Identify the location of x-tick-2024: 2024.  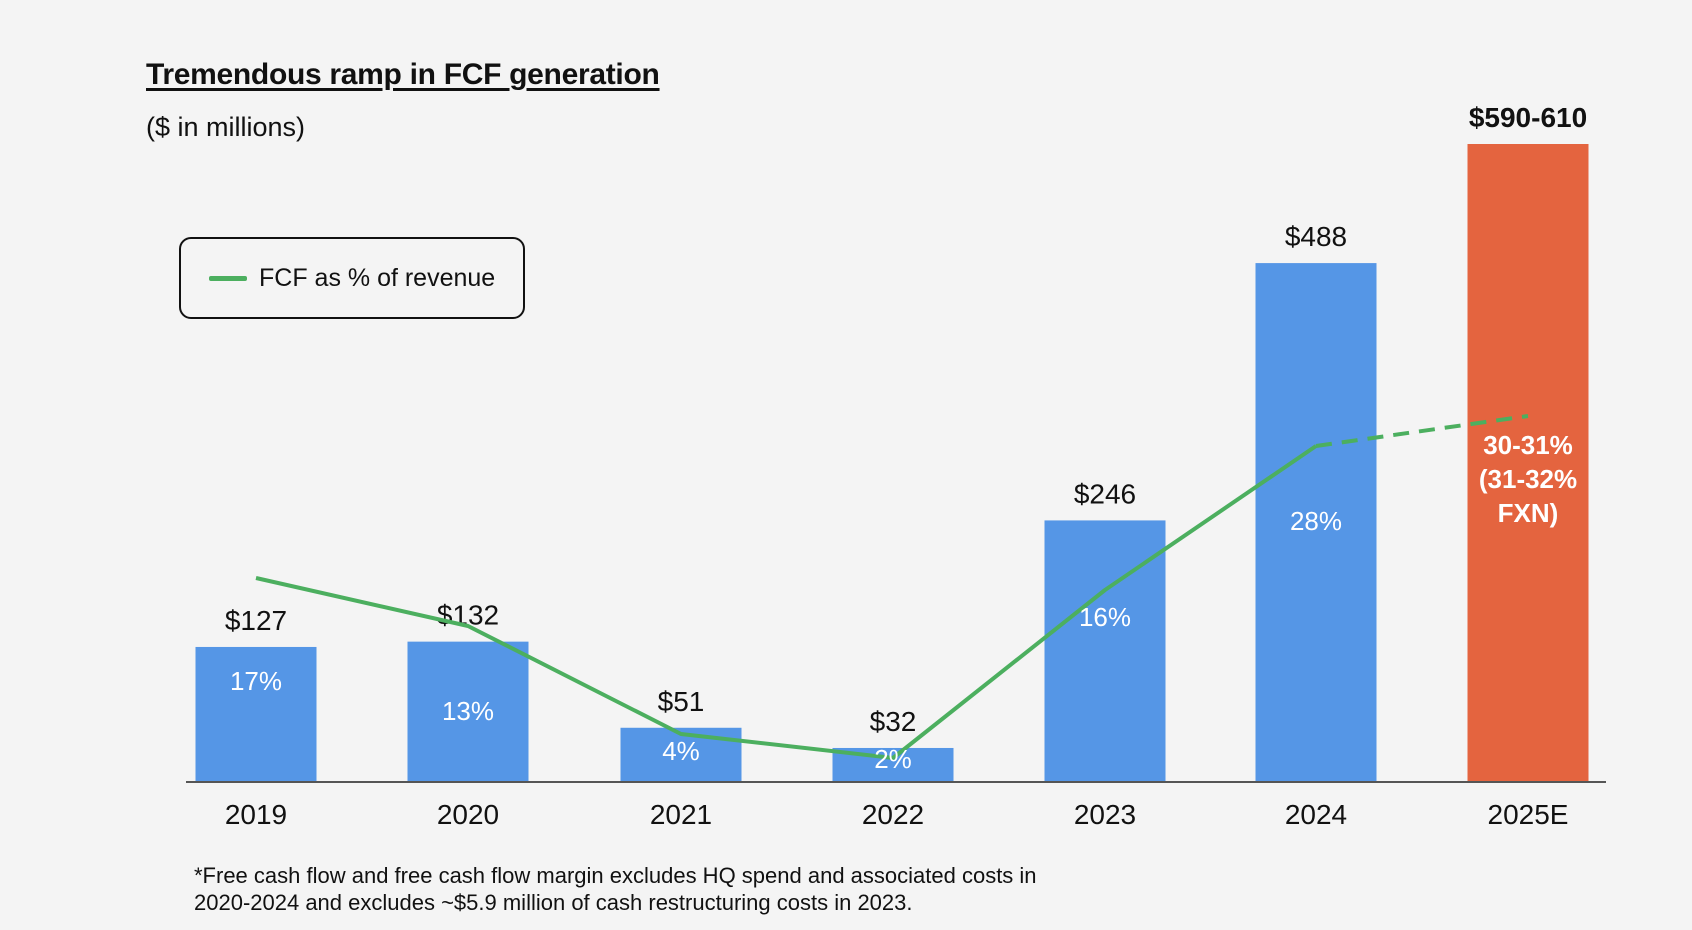
(1316, 814).